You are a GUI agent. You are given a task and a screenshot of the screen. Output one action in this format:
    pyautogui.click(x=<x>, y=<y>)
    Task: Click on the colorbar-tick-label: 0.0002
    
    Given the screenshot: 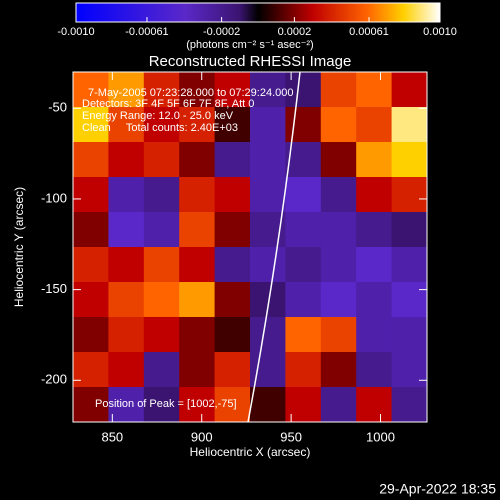 What is the action you would take?
    pyautogui.click(x=295, y=32)
    